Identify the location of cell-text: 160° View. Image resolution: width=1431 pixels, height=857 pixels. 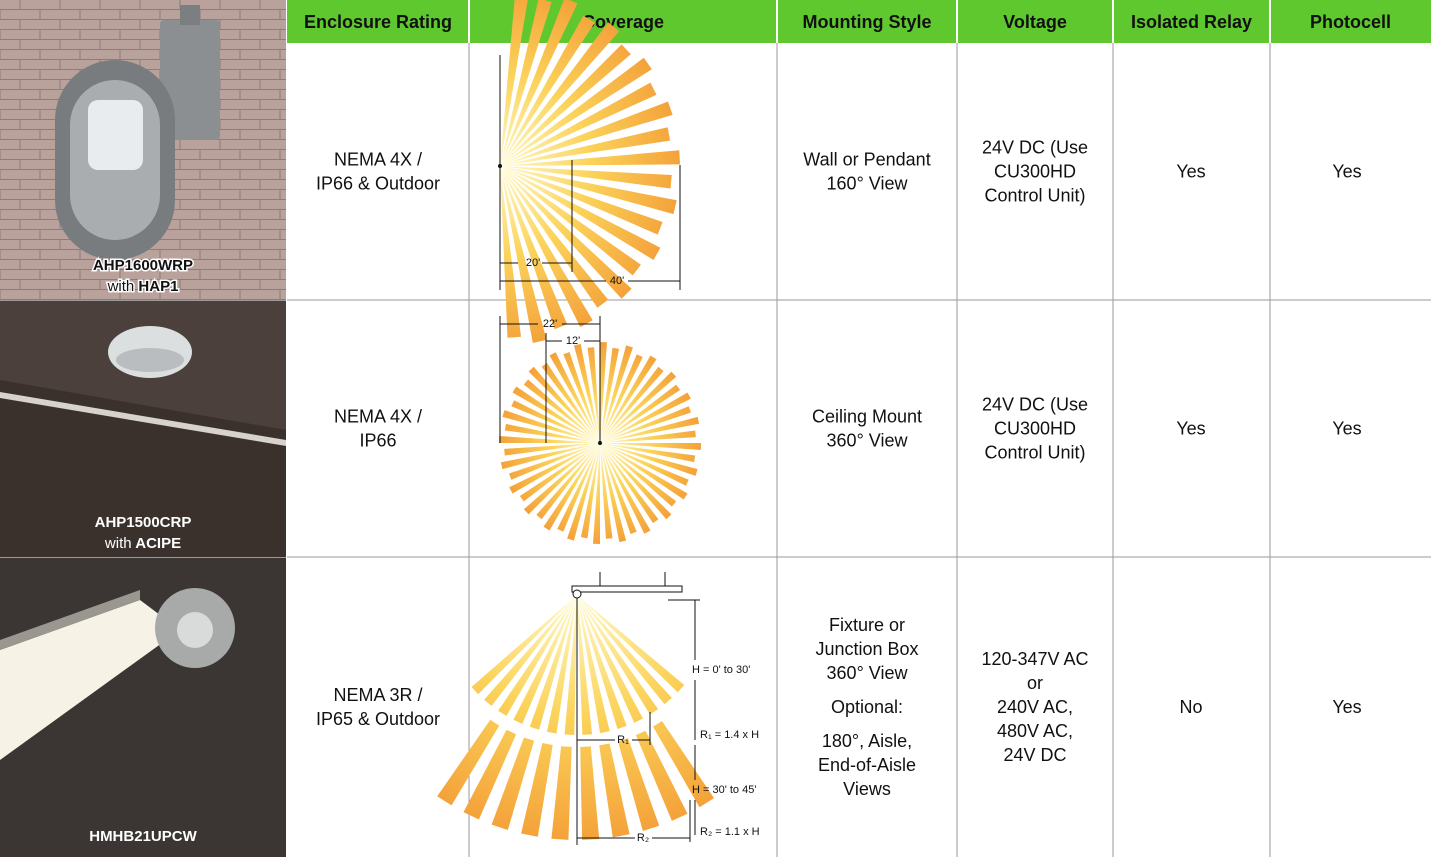
(868, 183).